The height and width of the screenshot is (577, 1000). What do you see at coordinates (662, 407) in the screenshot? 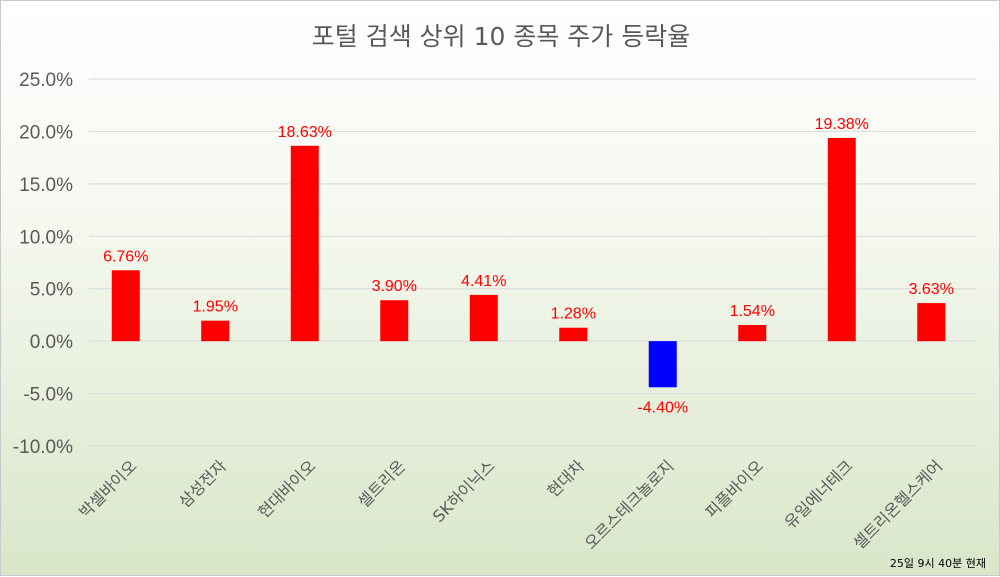
I see `data-label: -4.40%` at bounding box center [662, 407].